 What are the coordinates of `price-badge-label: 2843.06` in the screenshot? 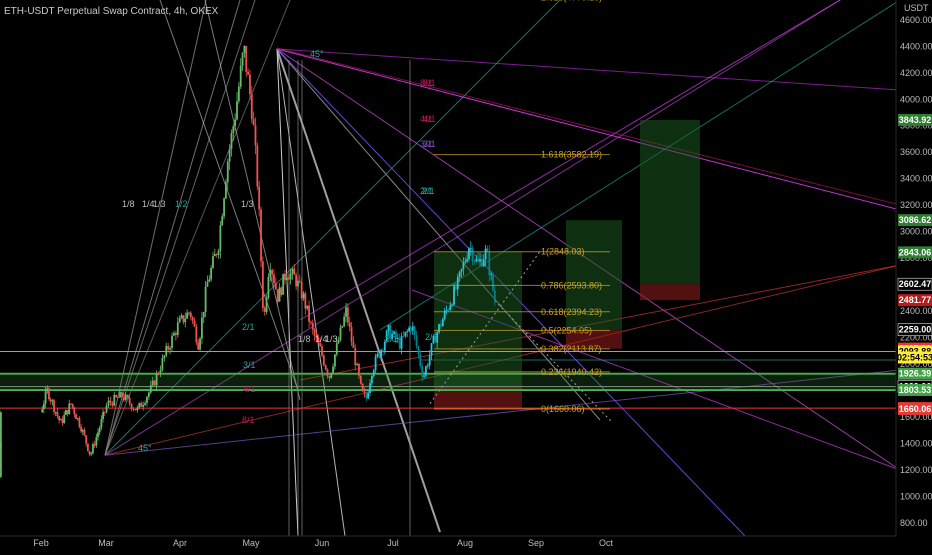 It's located at (915, 252).